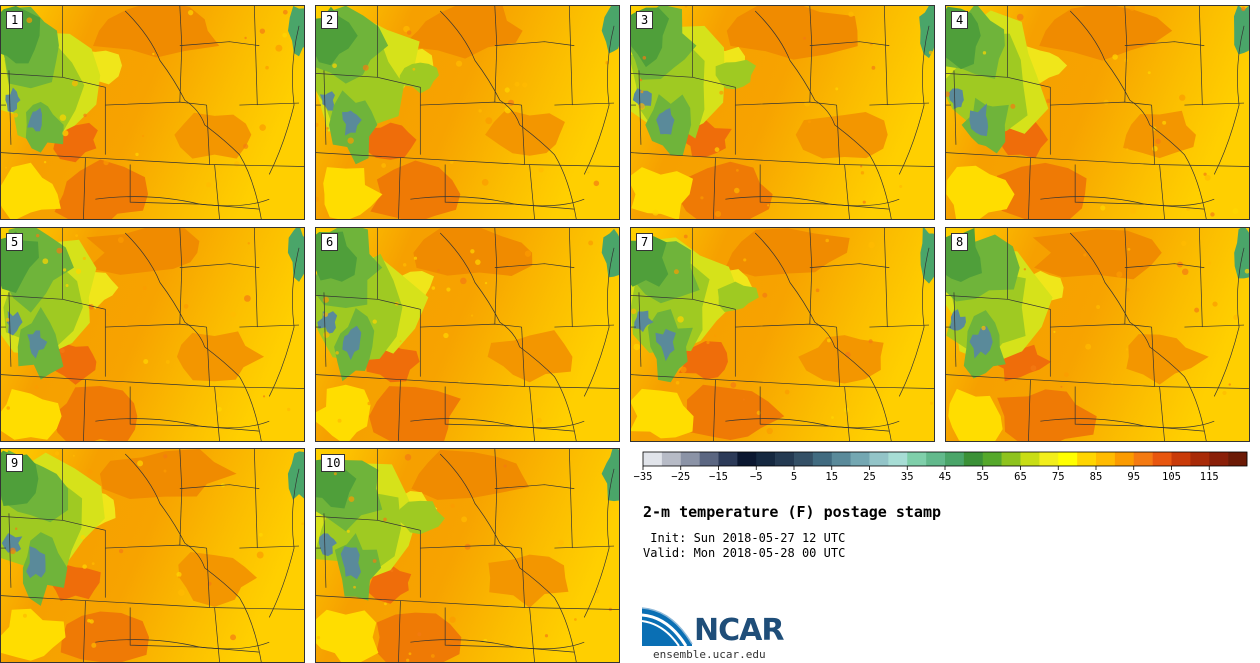  I want to click on site-url-link: ensemble.ucar.edu, so click(709, 654).